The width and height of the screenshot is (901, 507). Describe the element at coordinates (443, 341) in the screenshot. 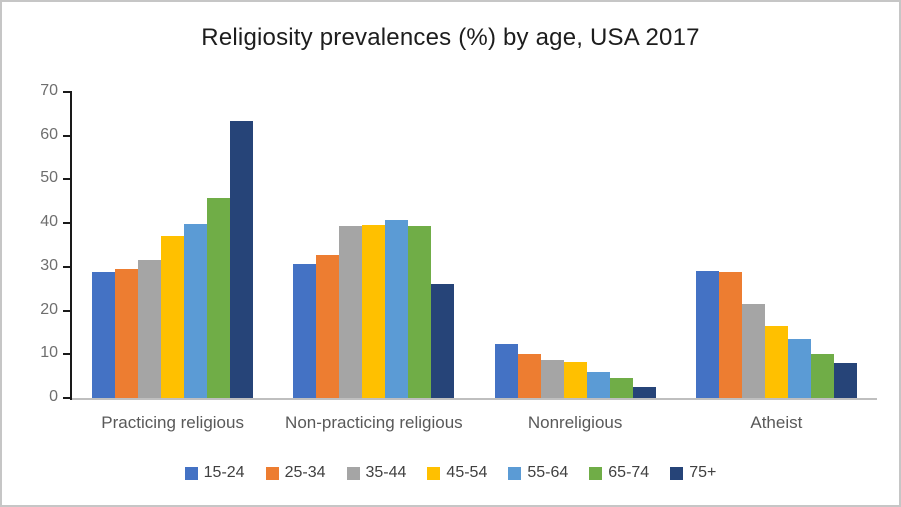

I see `bar-75+-1` at that location.